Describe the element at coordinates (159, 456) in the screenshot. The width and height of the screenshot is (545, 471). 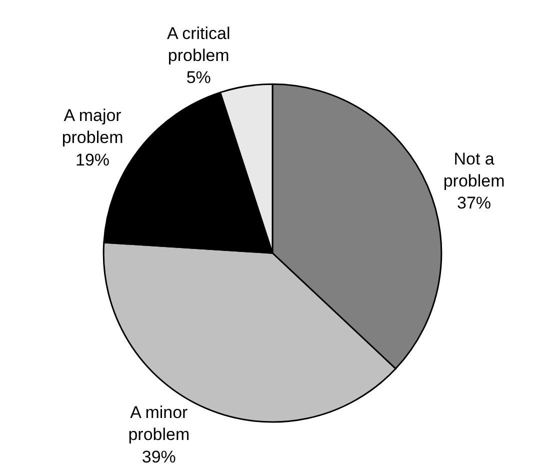
I see `data-label: 39%` at that location.